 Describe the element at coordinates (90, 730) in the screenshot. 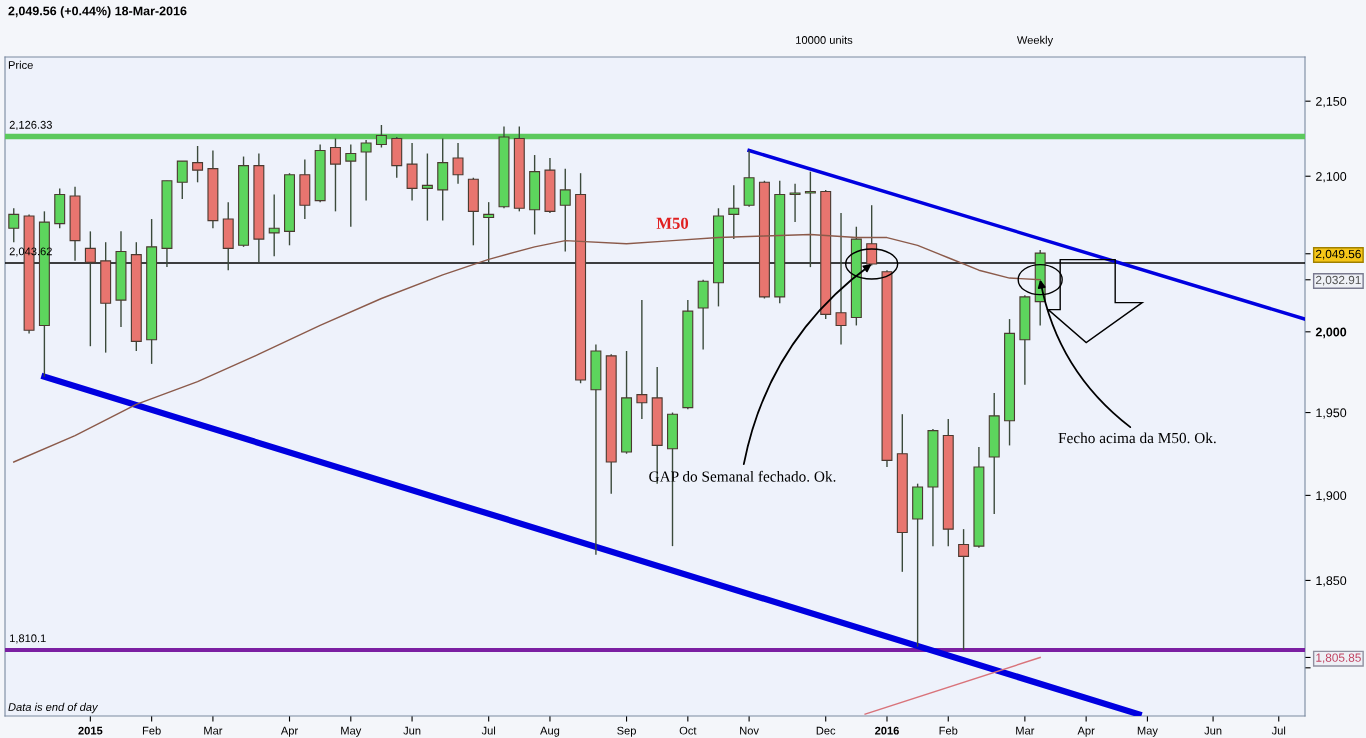

I see `x-tick-label: 2015` at that location.